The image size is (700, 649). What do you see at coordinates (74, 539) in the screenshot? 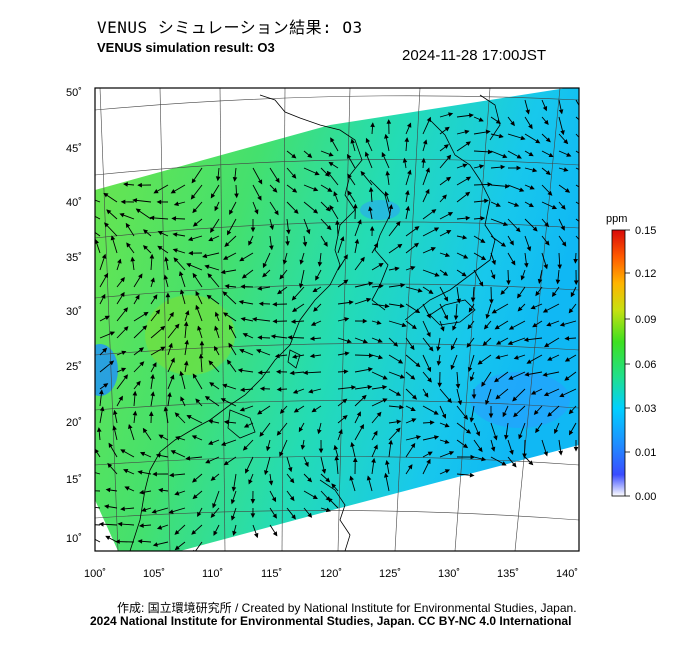
I see `lat-tick: 10˚` at bounding box center [74, 539].